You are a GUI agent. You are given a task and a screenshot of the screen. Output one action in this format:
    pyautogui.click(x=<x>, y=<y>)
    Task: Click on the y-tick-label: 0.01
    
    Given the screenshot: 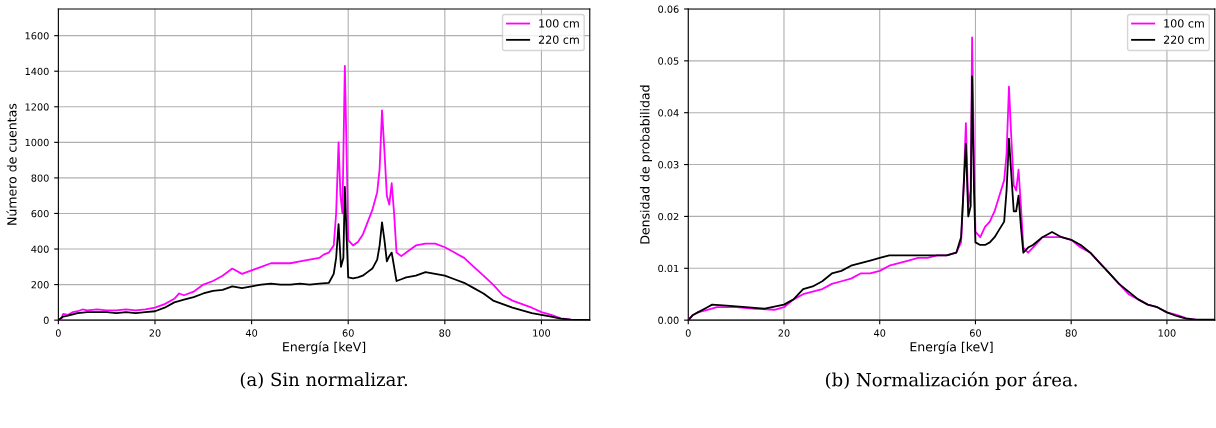 What is the action you would take?
    pyautogui.click(x=668, y=268)
    